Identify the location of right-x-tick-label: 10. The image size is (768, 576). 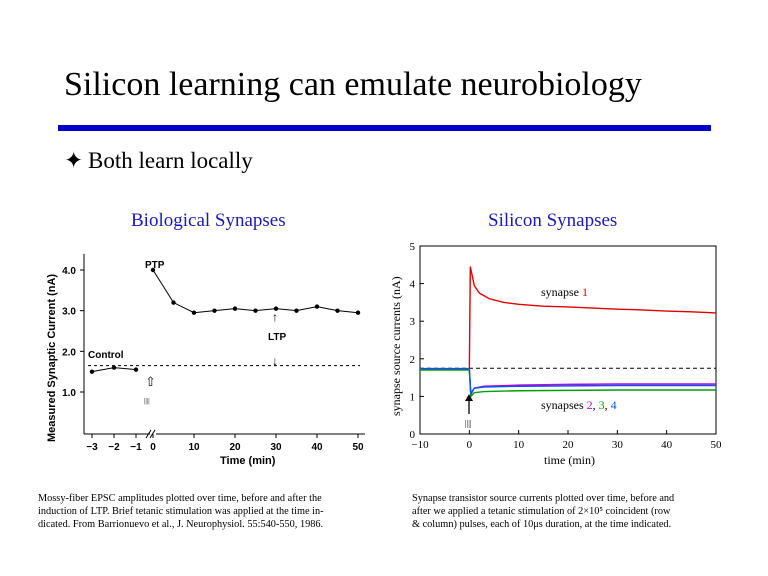
(519, 445).